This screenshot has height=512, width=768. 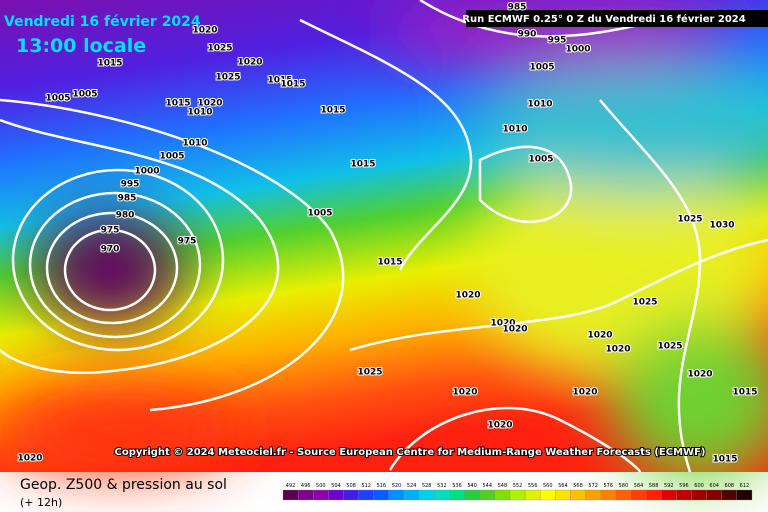 What do you see at coordinates (609, 486) in the screenshot?
I see `legend-label: 576` at bounding box center [609, 486].